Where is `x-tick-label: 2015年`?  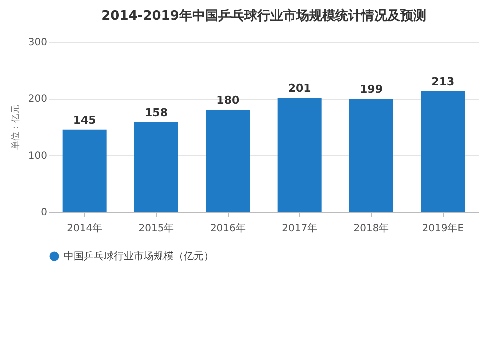 x-tick-label: 2015年 is located at coordinates (156, 228).